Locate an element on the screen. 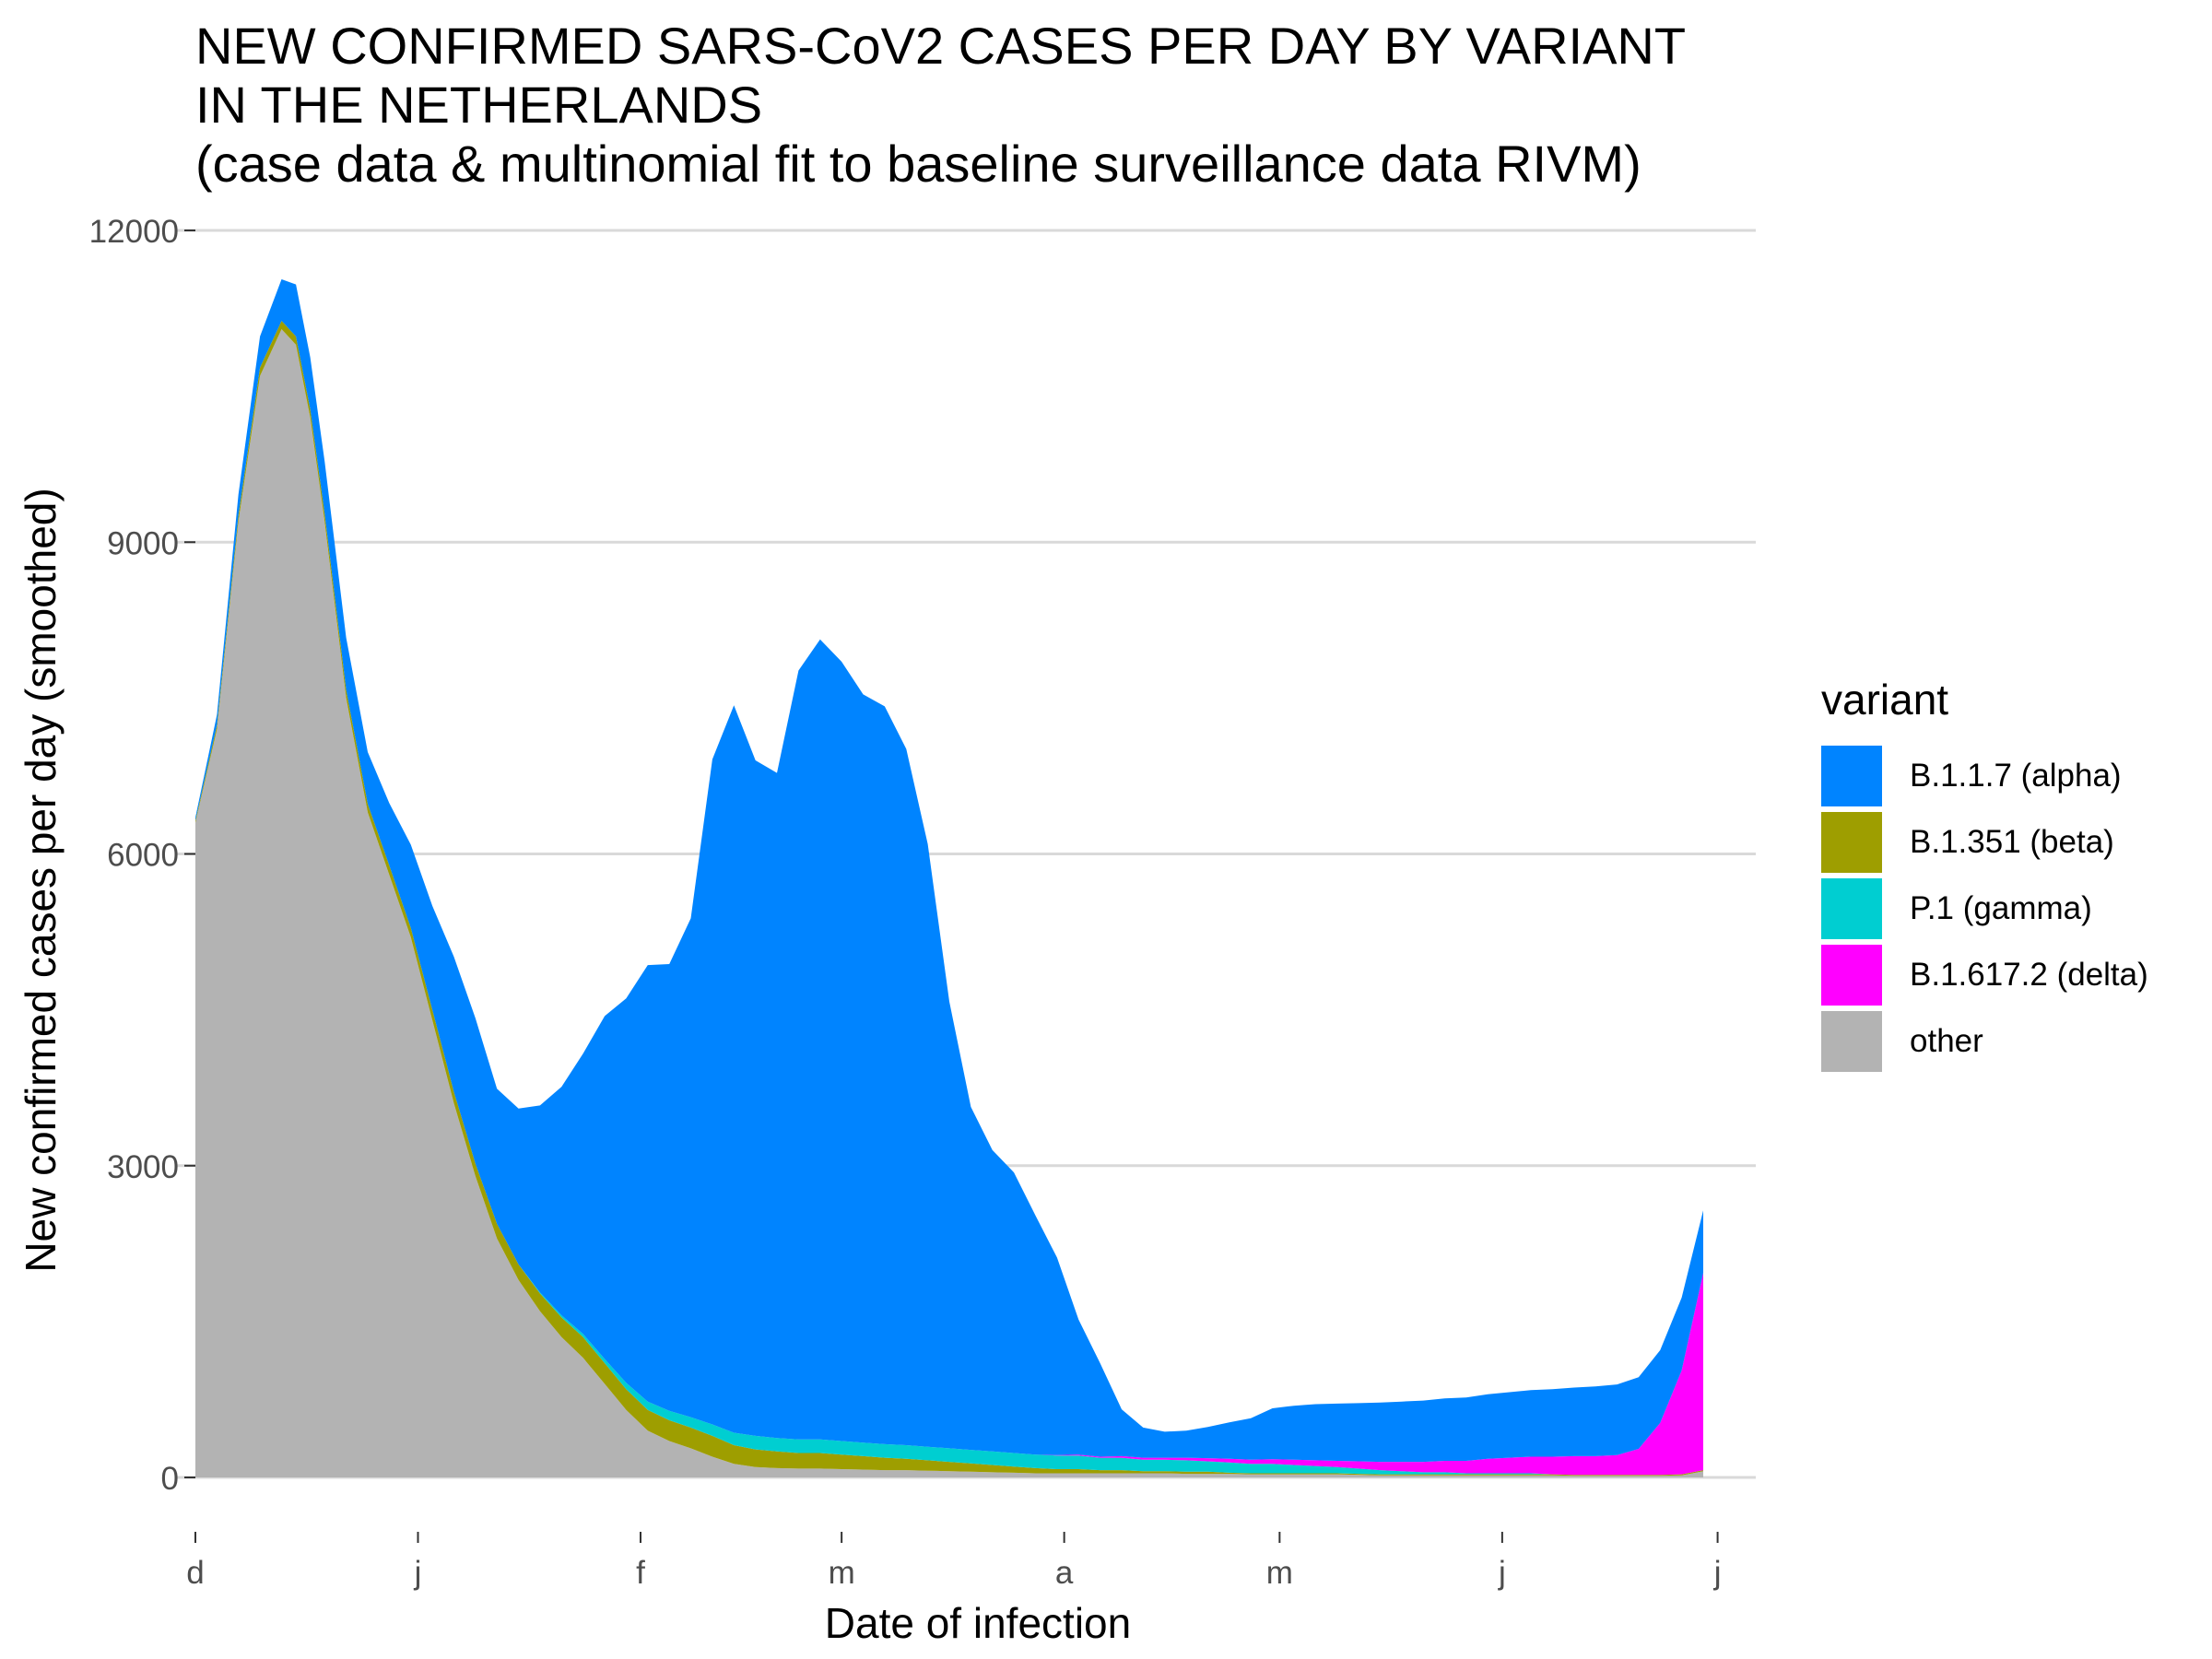  legend-key-delta is located at coordinates (1851, 975).